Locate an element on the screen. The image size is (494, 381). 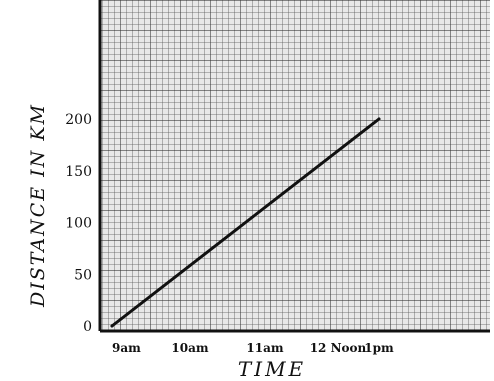
y-tick-label: 150 is located at coordinates (78, 172).